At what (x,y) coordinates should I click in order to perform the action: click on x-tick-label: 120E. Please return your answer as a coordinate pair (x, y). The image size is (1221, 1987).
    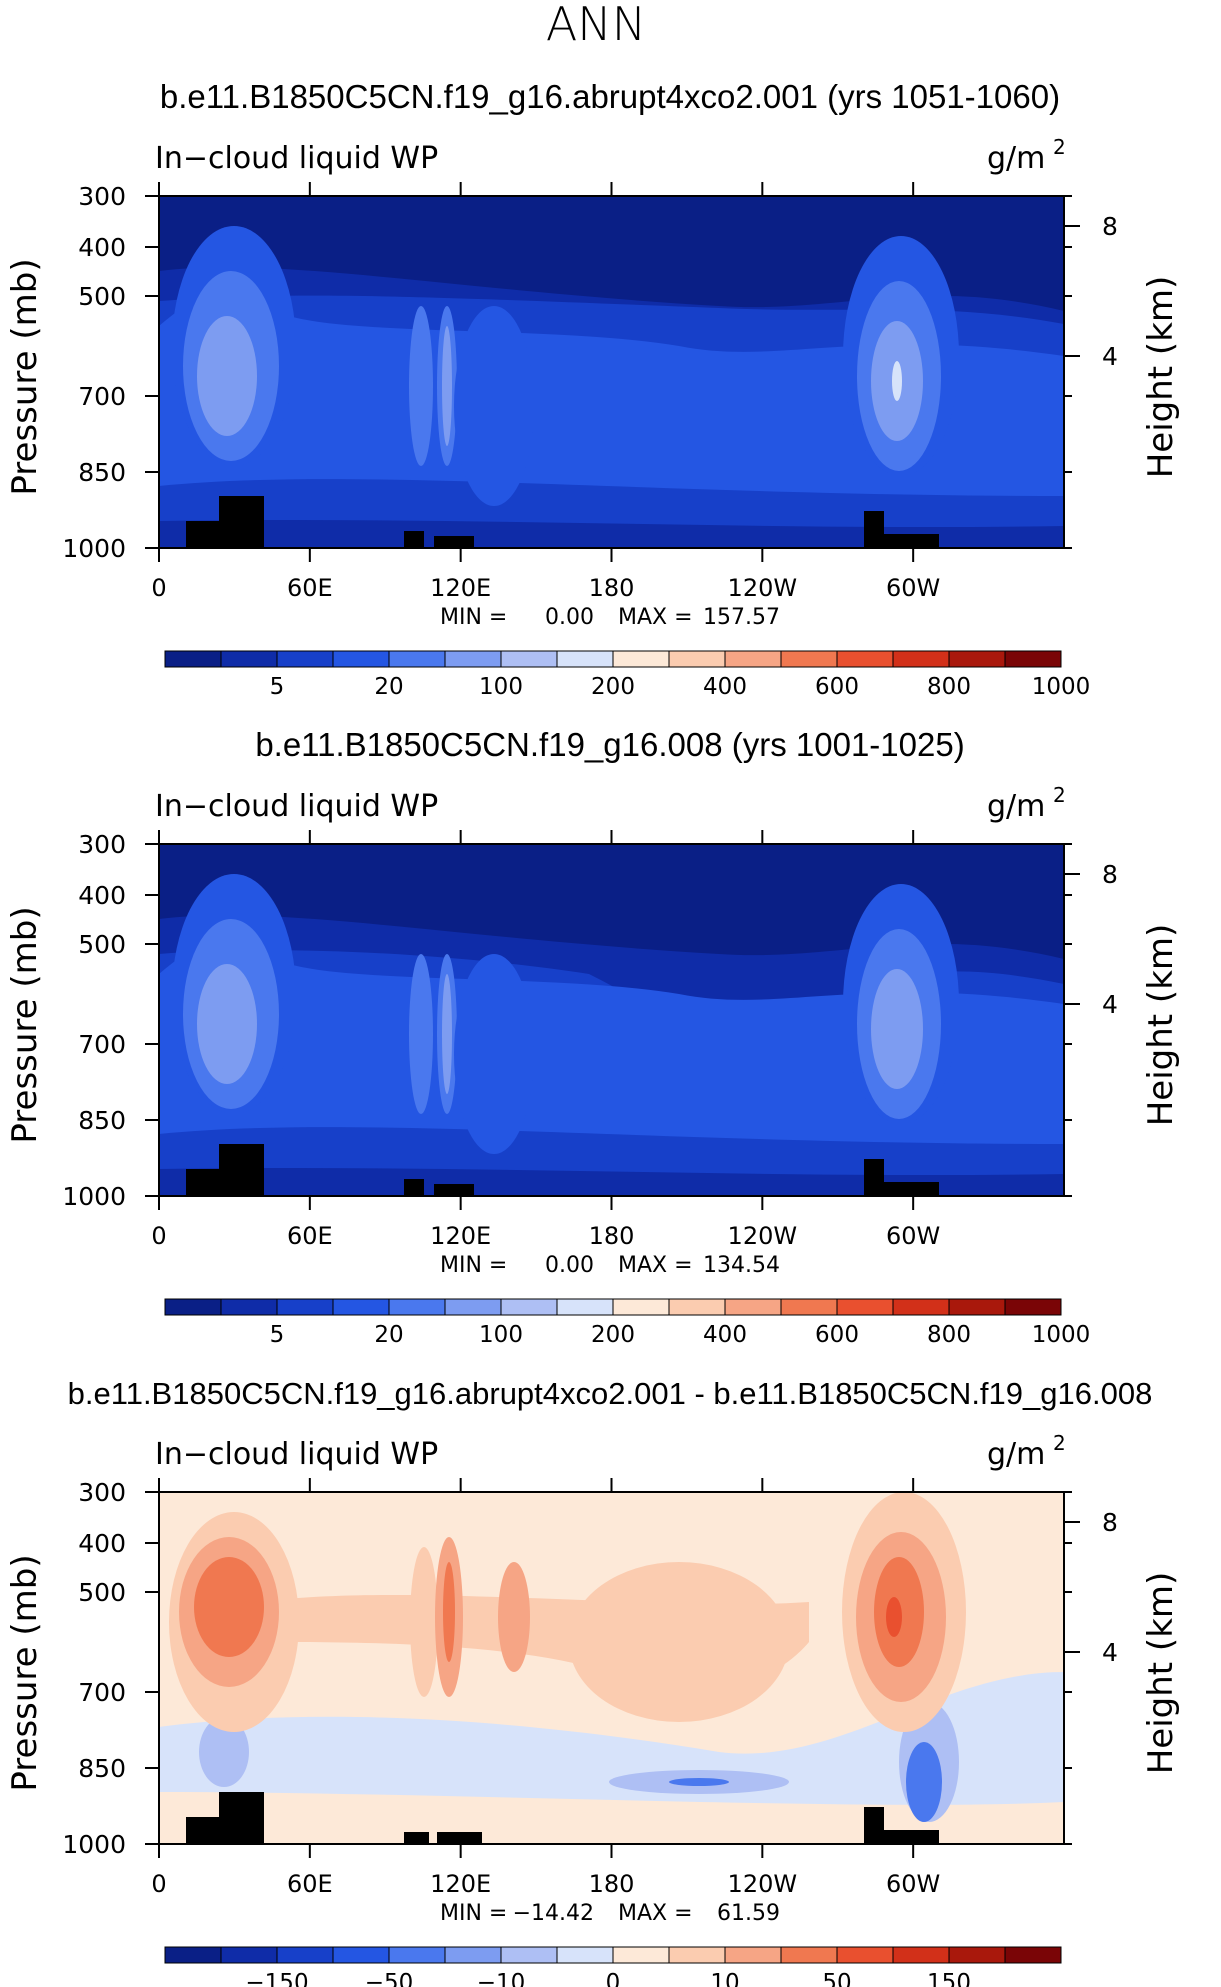
    Looking at the image, I should click on (460, 1884).